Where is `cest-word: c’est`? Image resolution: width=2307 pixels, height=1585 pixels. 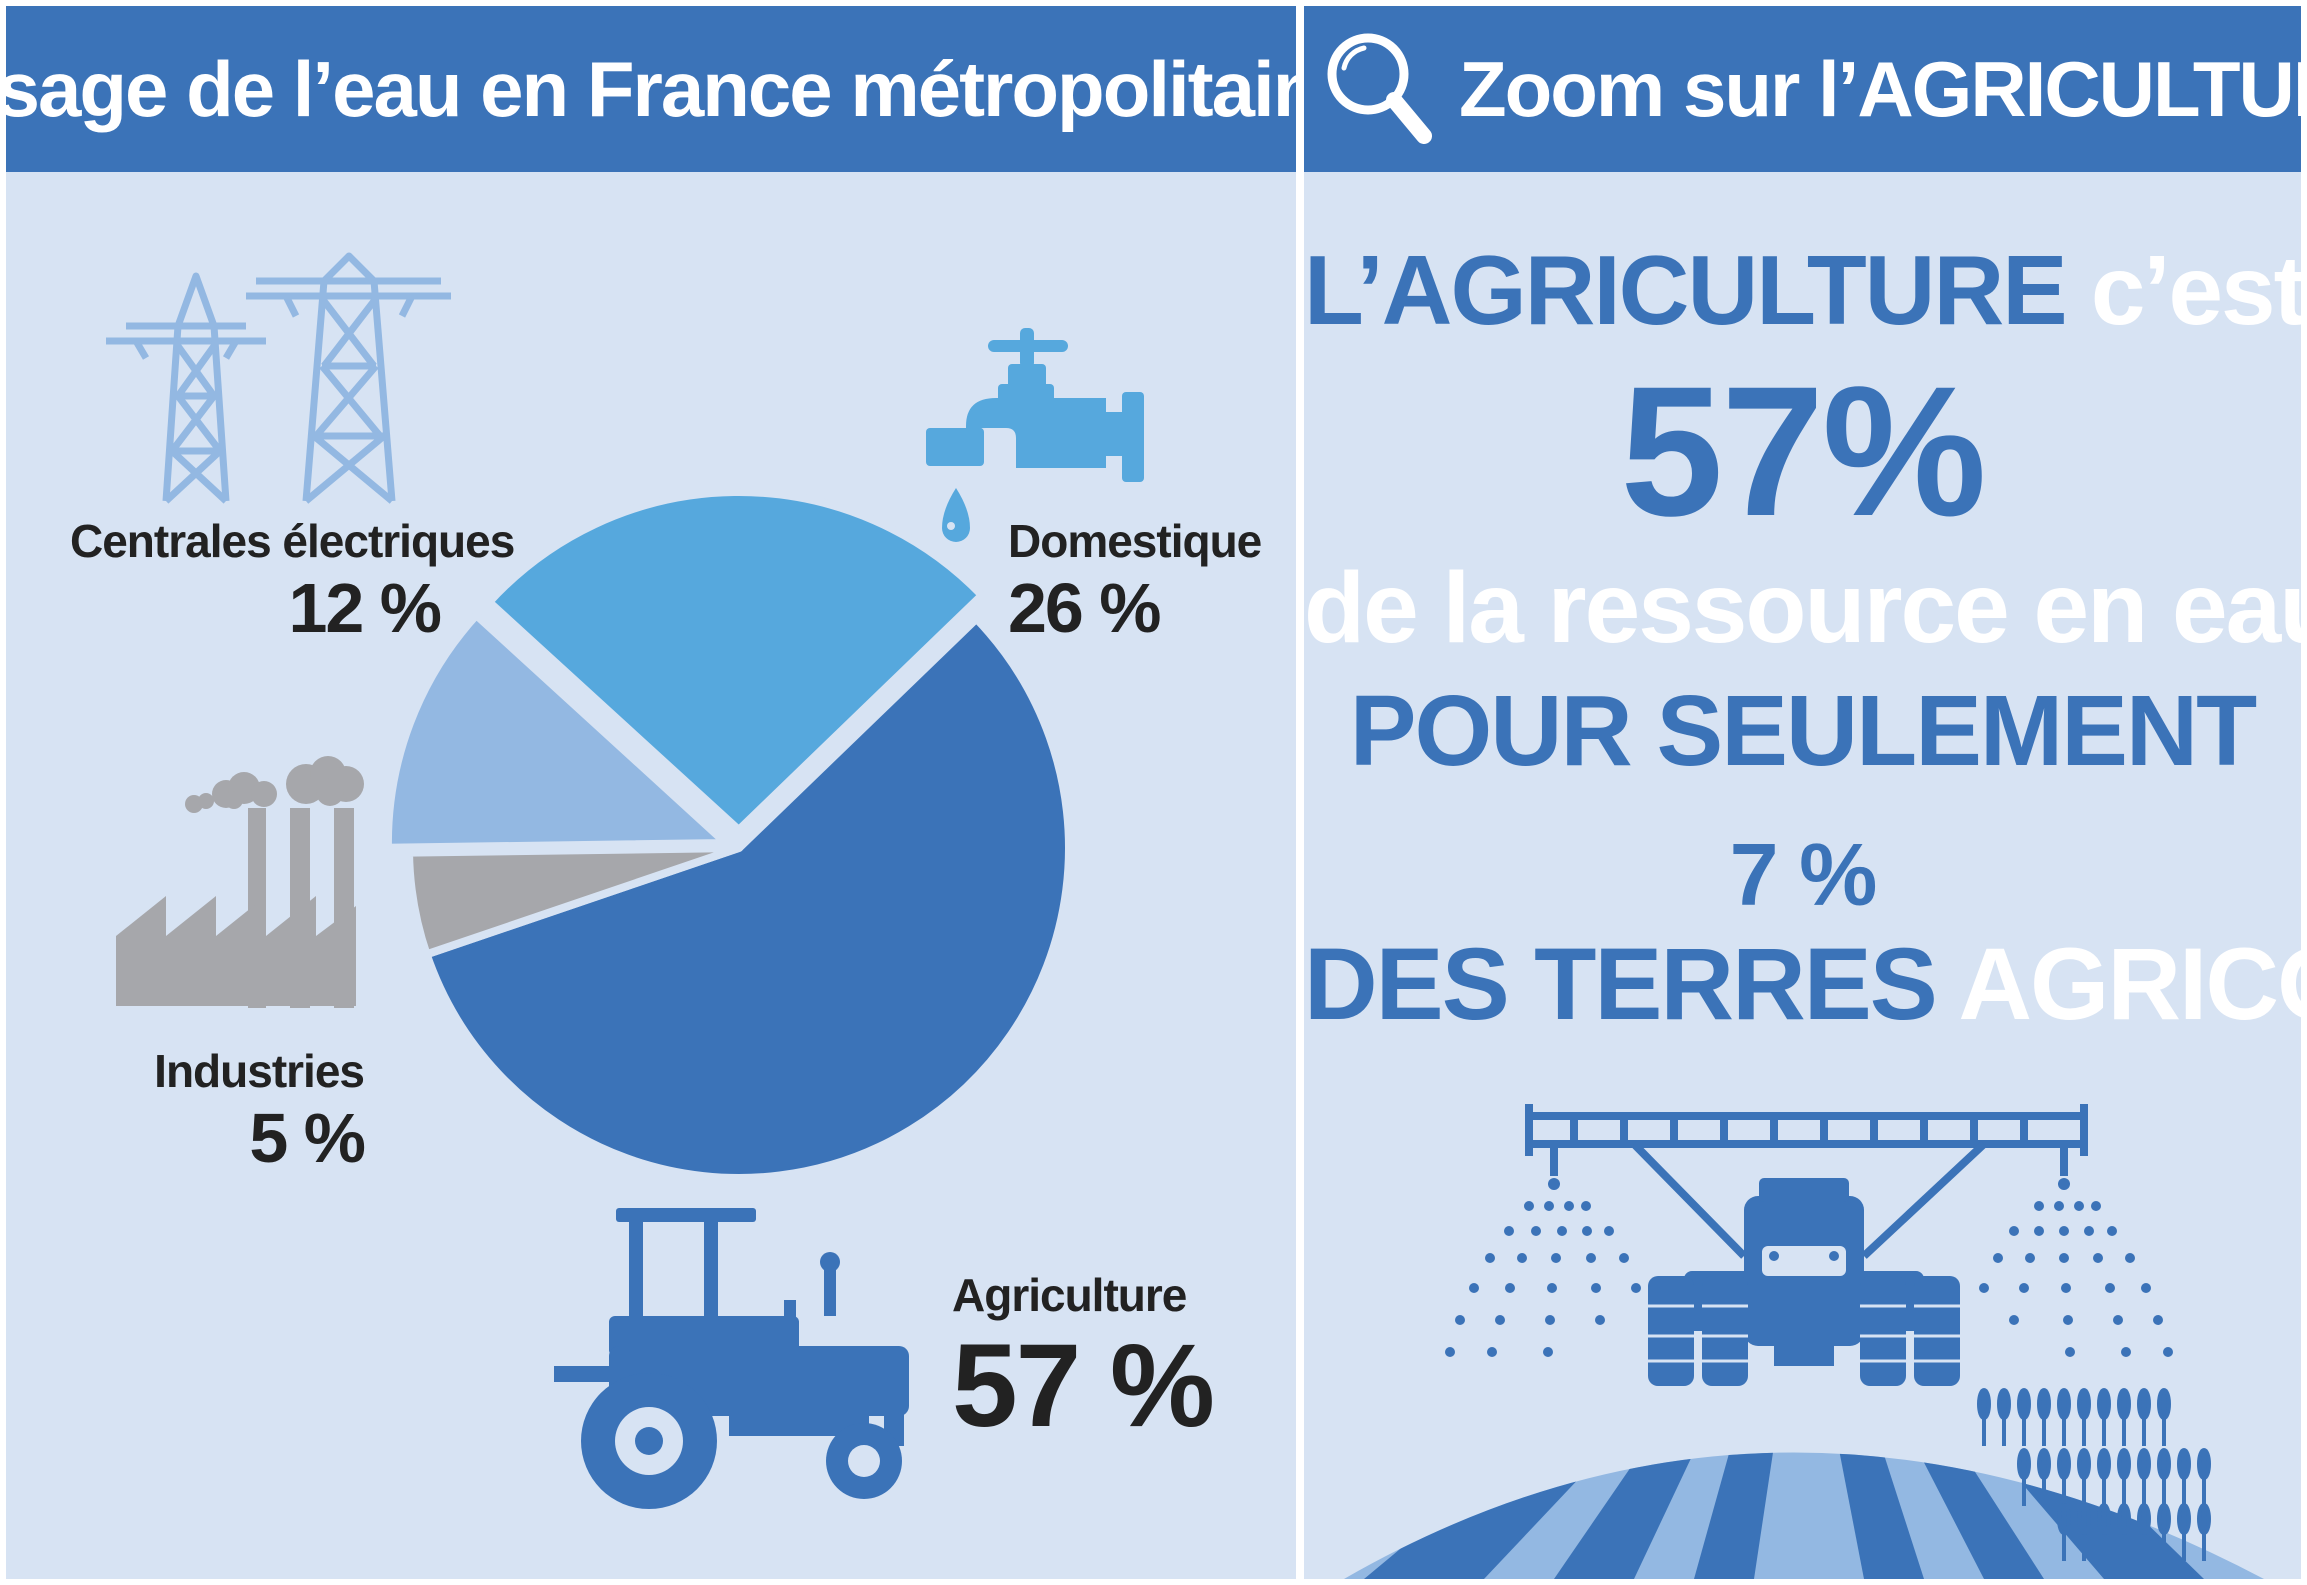 cest-word: c’est is located at coordinates (2195, 290).